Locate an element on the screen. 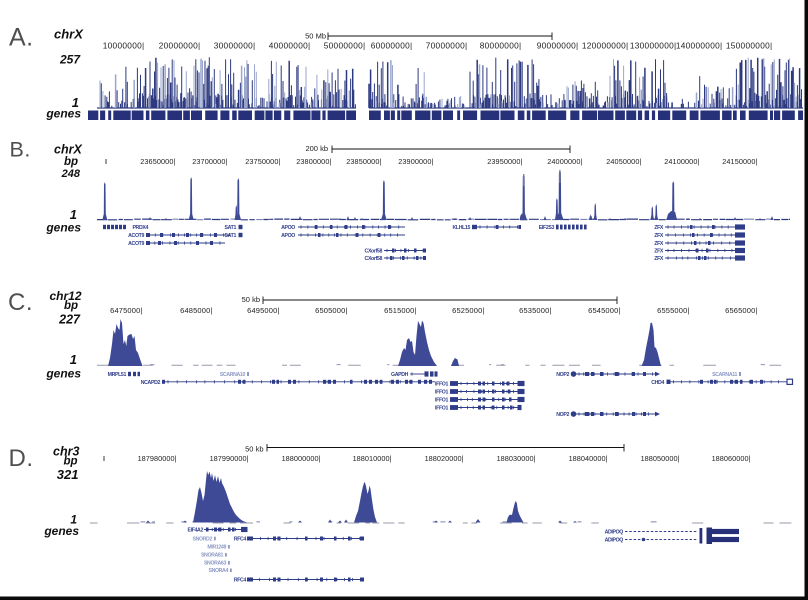  svg-text: 188000000| is located at coordinates (301, 458).